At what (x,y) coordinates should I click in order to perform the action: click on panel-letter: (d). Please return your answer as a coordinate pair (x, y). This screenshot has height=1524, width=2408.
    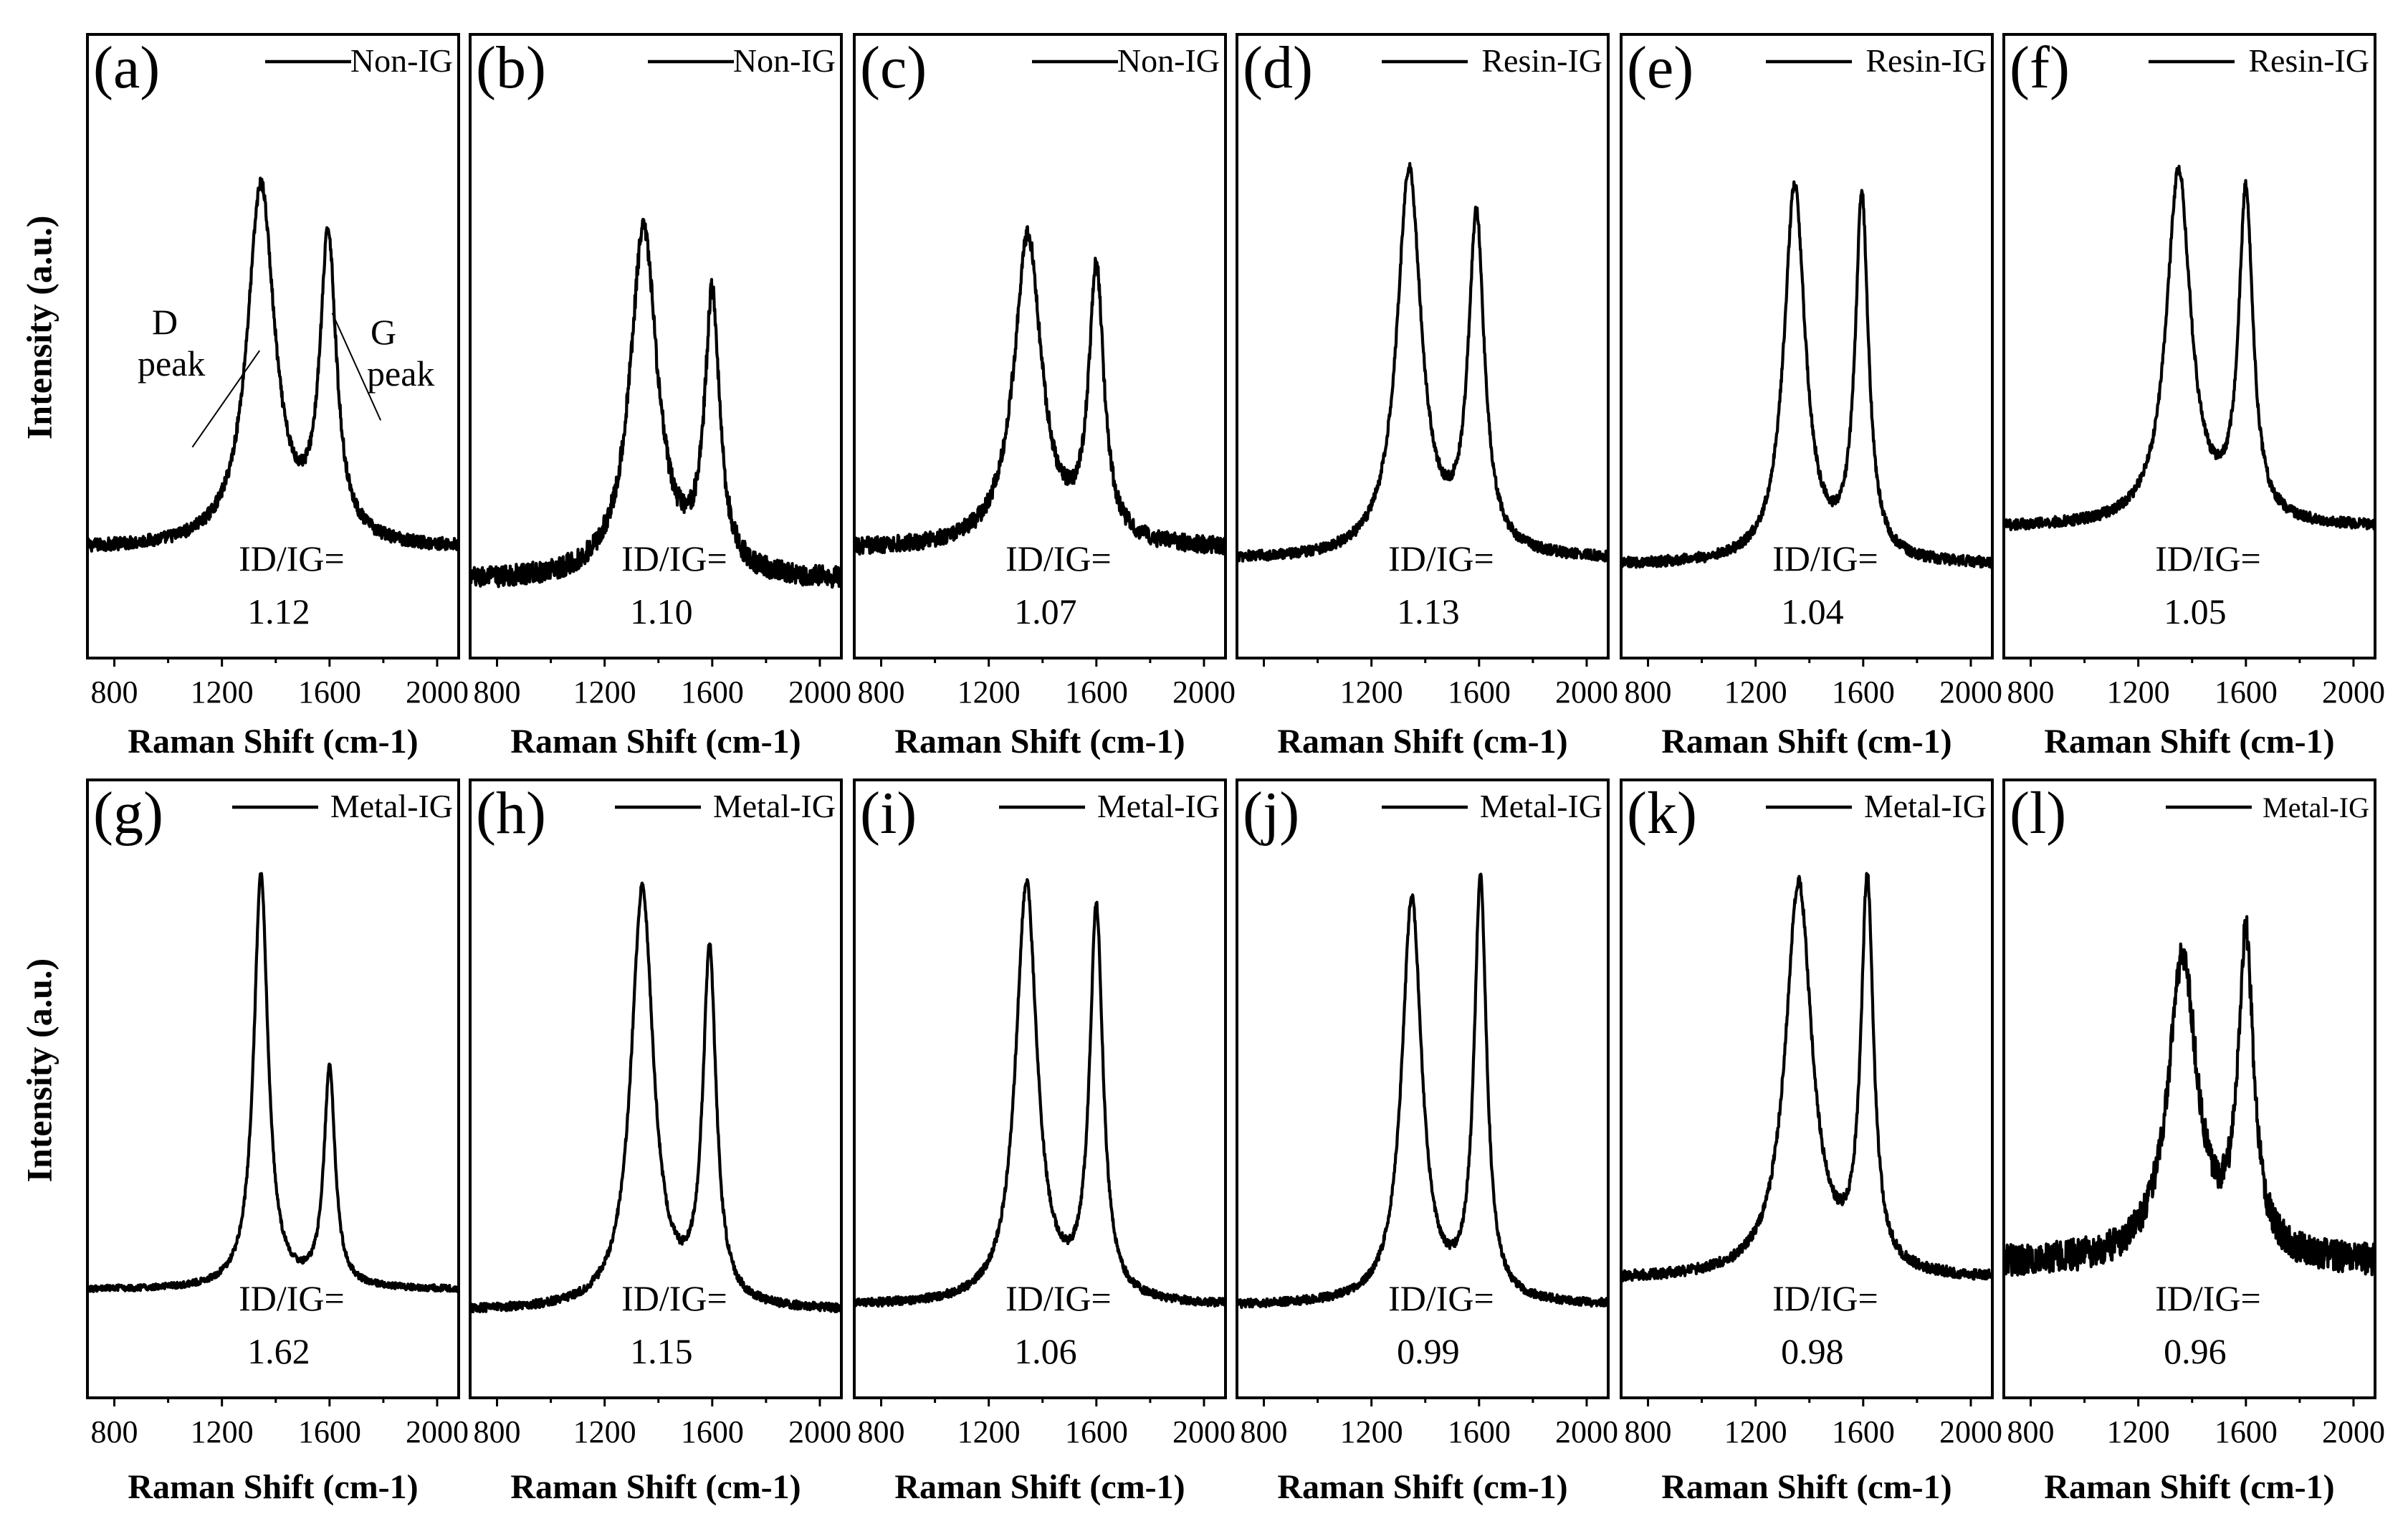
    Looking at the image, I should click on (1278, 67).